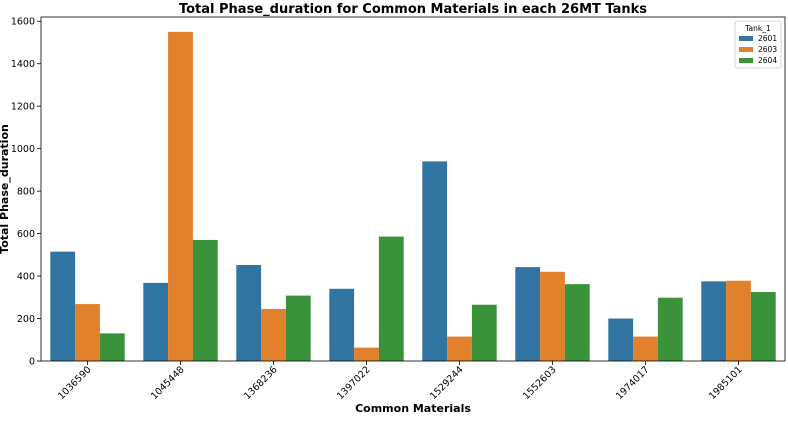 The height and width of the screenshot is (425, 788). Describe the element at coordinates (447, 383) in the screenshot. I see `x-tick-label: 1529244` at that location.